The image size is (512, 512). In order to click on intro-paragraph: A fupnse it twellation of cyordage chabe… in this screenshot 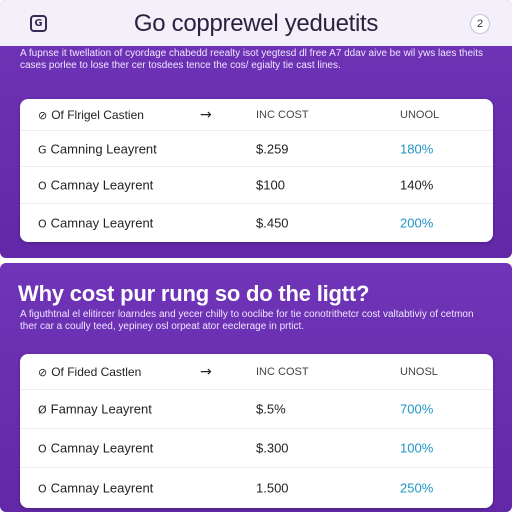, I will do `click(252, 59)`.